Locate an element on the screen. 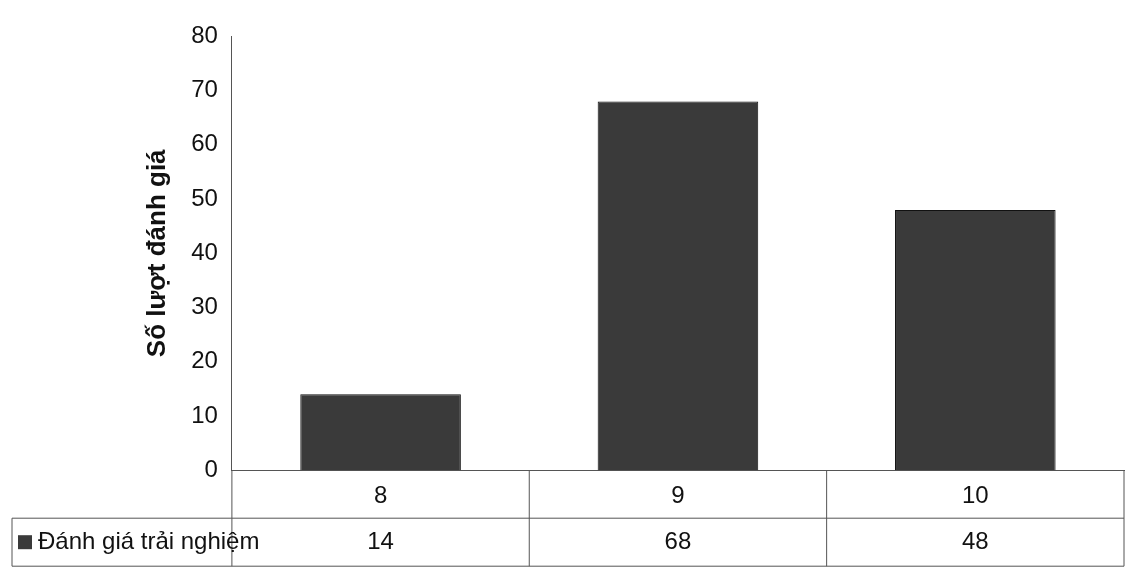  y-tick-label: 60 is located at coordinates (204, 143).